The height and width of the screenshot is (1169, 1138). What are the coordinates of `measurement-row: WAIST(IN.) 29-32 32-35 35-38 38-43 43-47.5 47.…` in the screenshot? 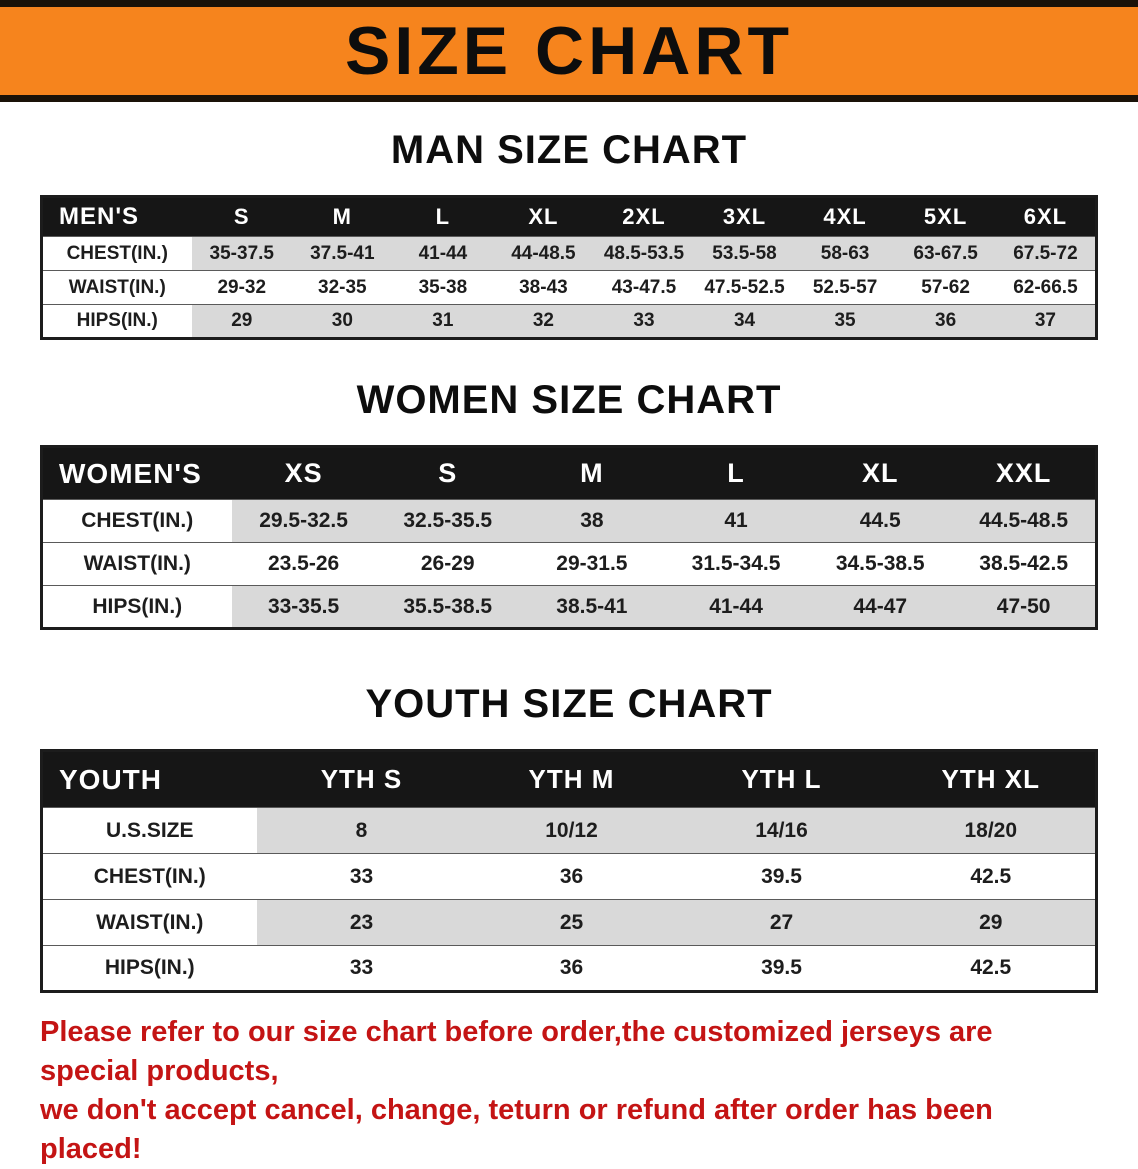 It's located at (569, 287).